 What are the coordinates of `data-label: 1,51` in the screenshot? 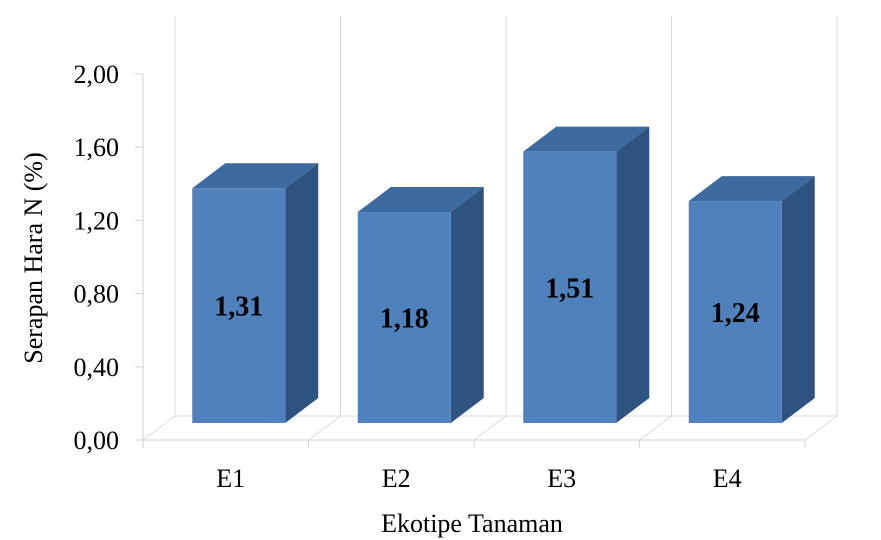 It's located at (569, 288).